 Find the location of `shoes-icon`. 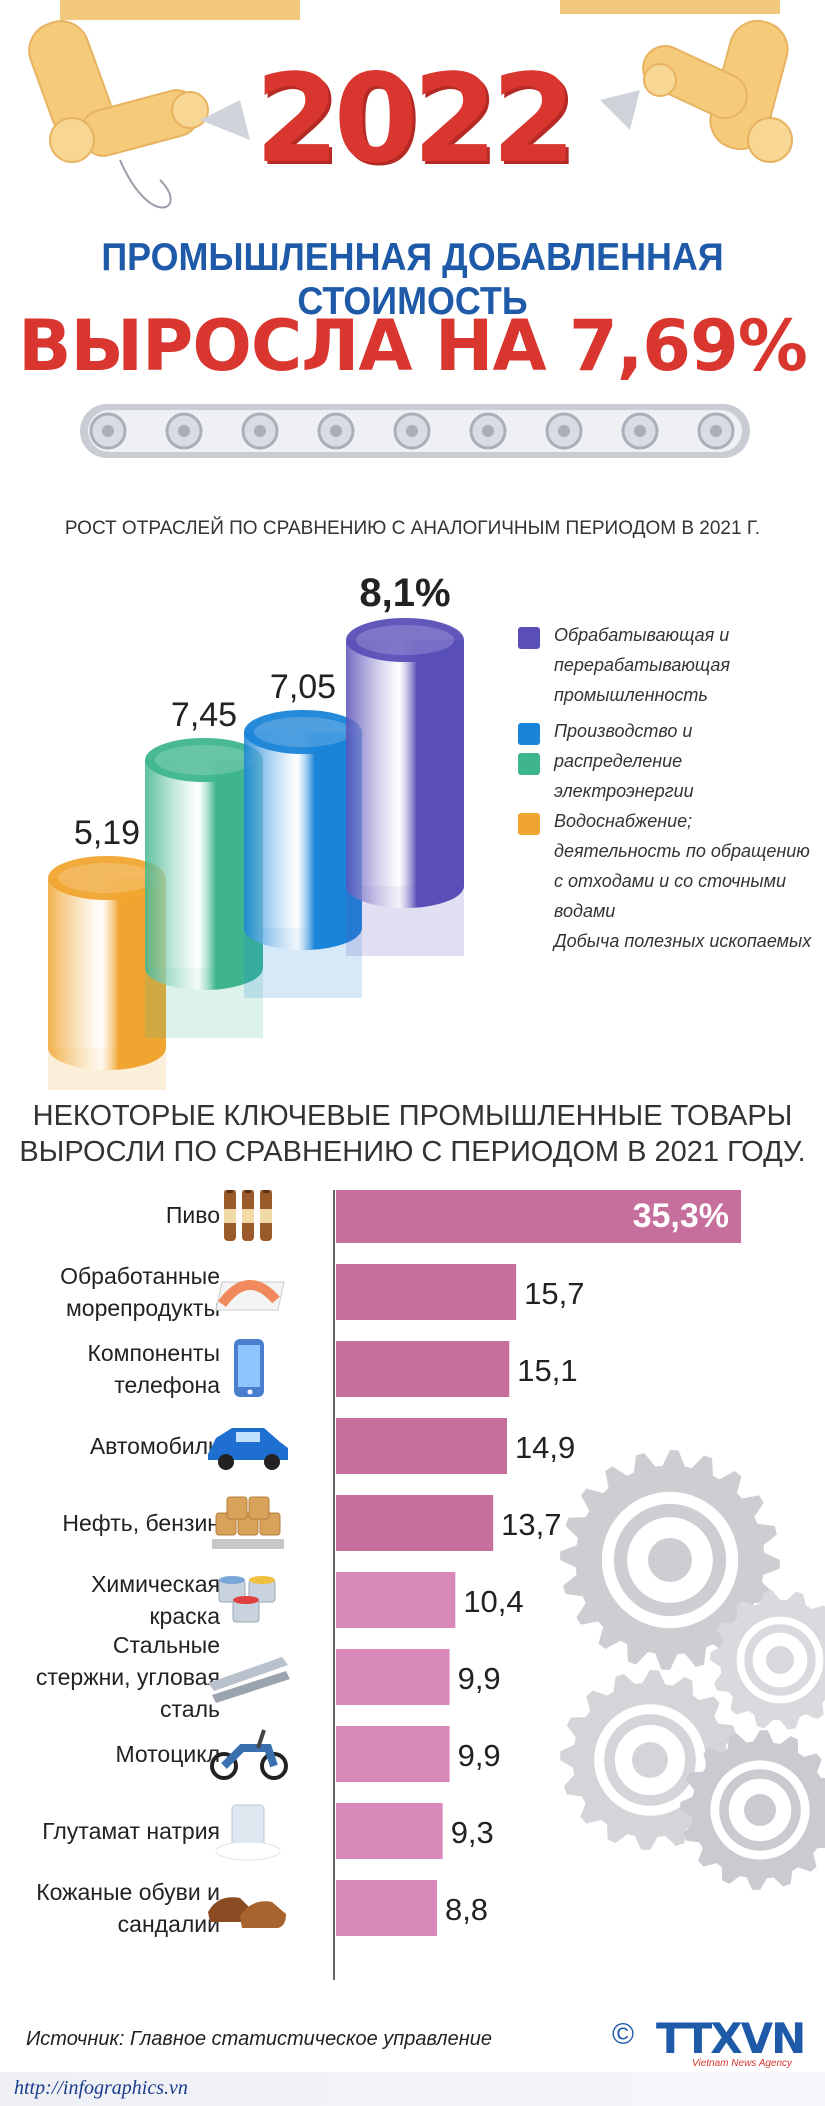

shoes-icon is located at coordinates (247, 1912).